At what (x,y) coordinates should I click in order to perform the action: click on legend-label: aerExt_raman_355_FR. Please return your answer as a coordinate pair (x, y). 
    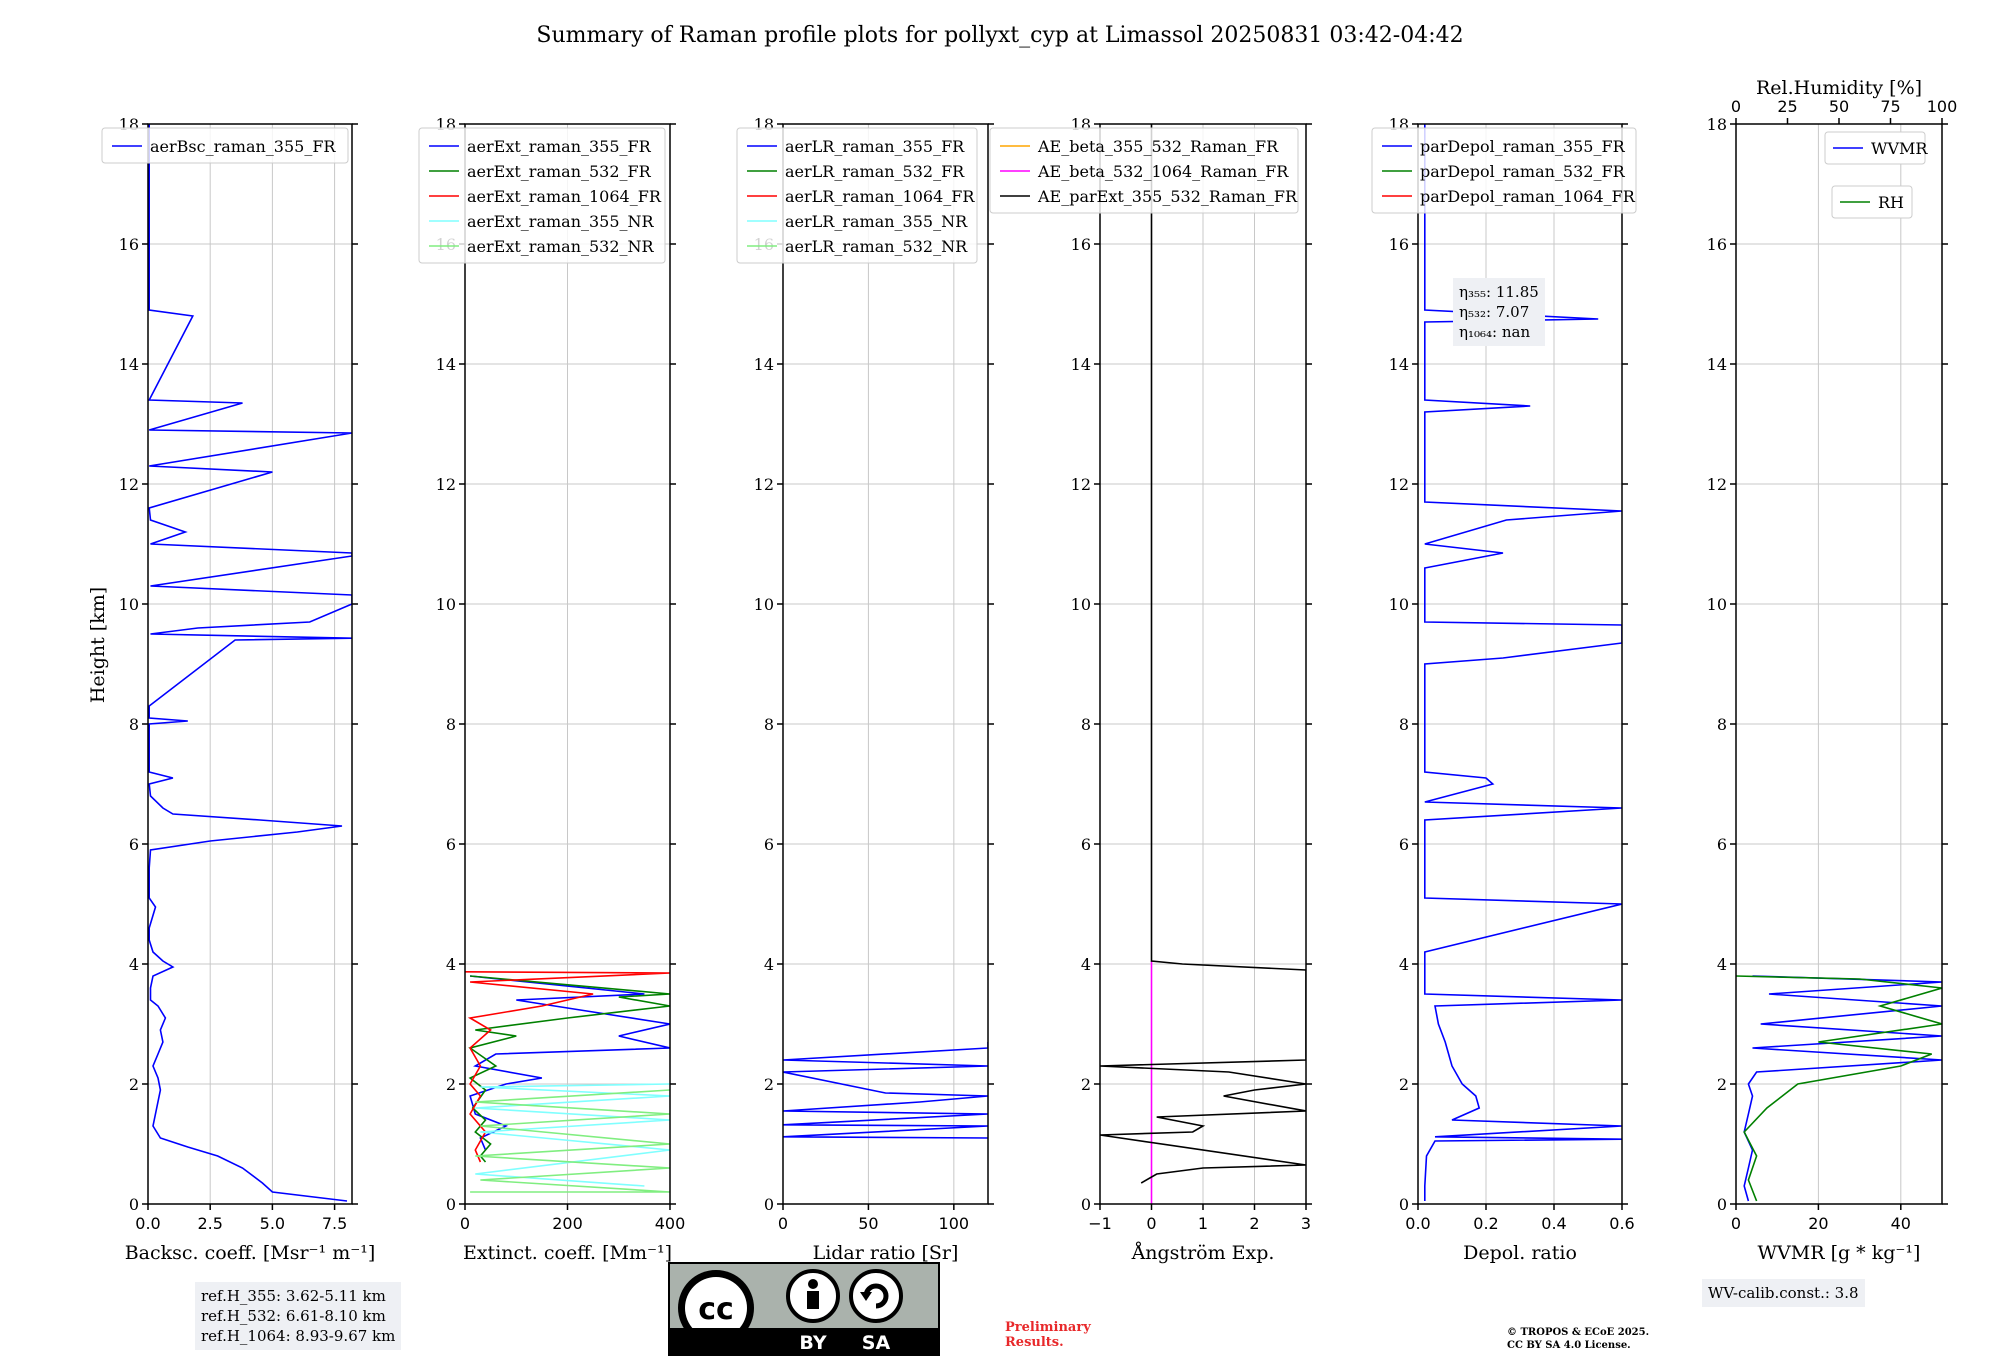
    Looking at the image, I should click on (559, 146).